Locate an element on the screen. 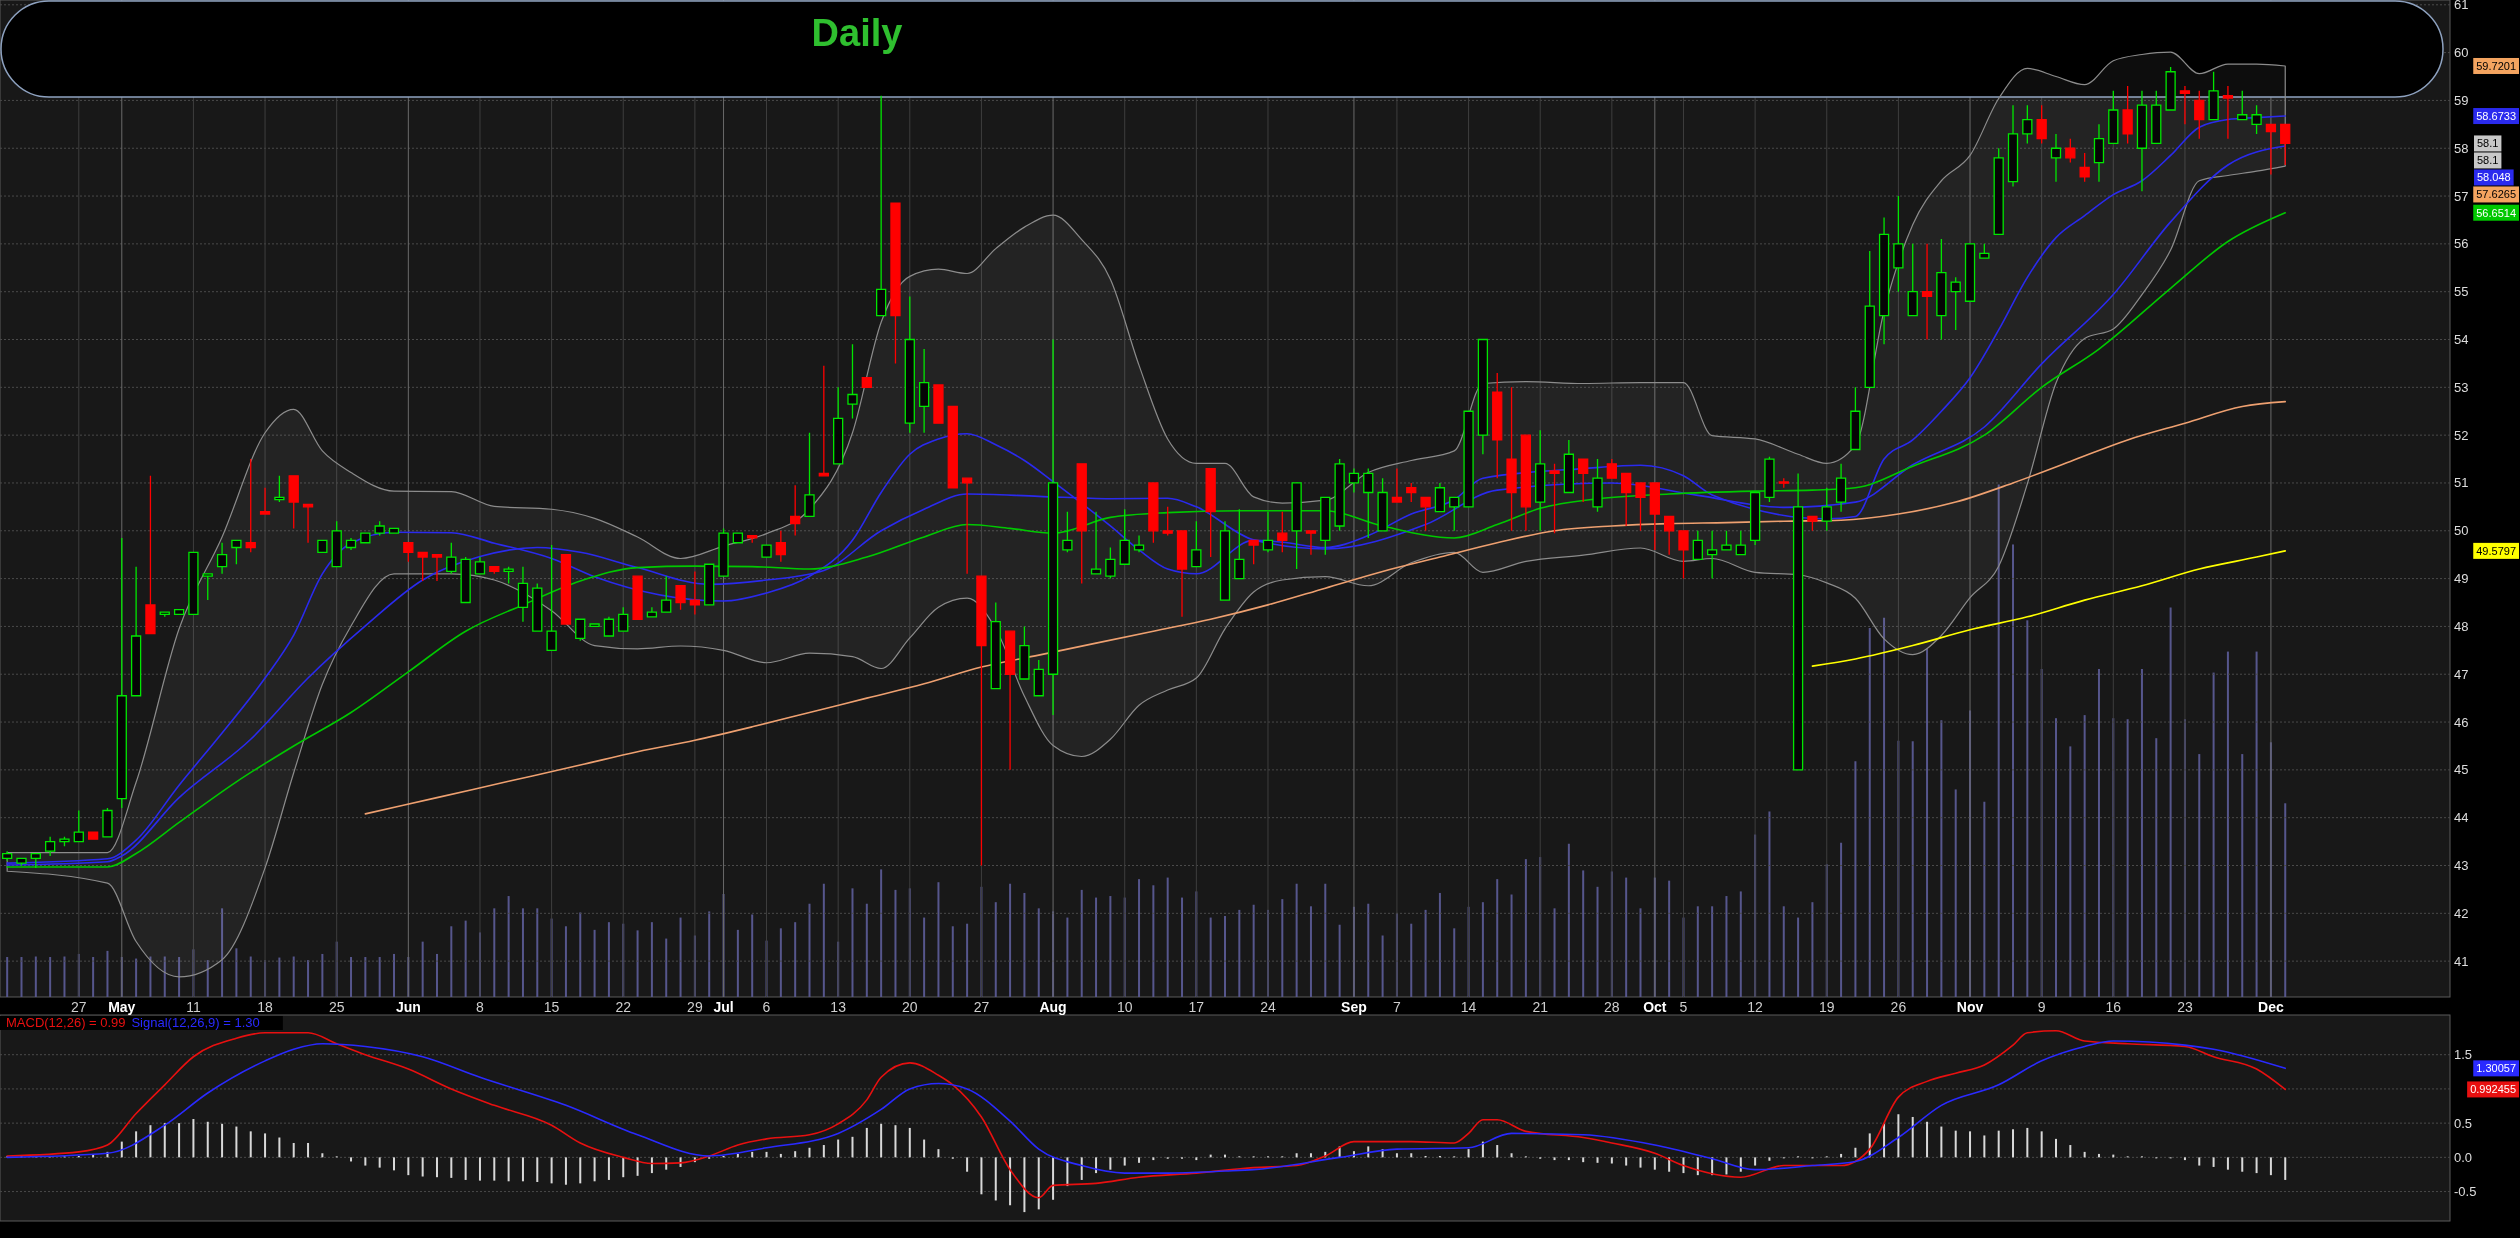 The image size is (2520, 1238). y-tick-label: 49 is located at coordinates (2461, 579).